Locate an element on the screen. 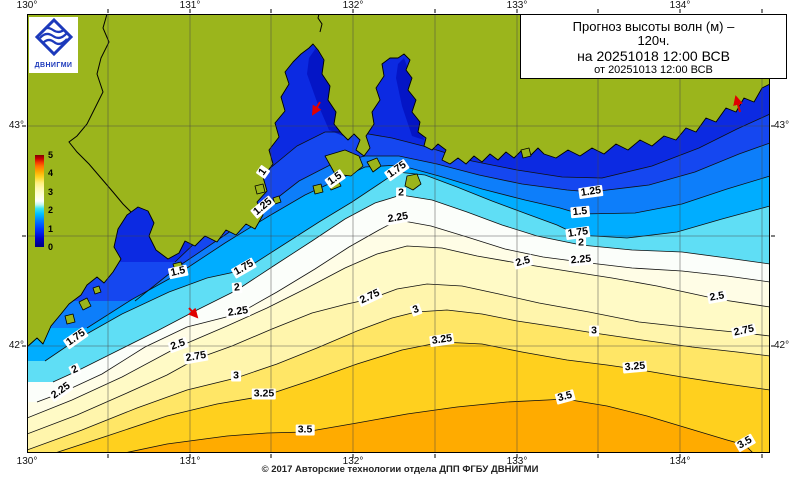 The width and height of the screenshot is (800, 480). lon-label-top: 130° is located at coordinates (27, 5).